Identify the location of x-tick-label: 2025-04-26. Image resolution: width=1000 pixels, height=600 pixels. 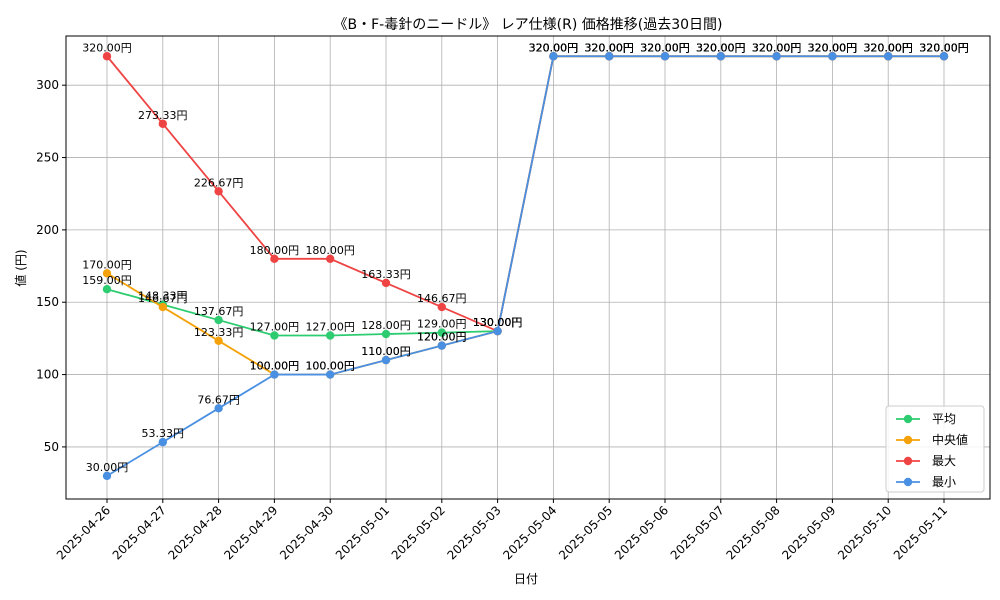
(83, 532).